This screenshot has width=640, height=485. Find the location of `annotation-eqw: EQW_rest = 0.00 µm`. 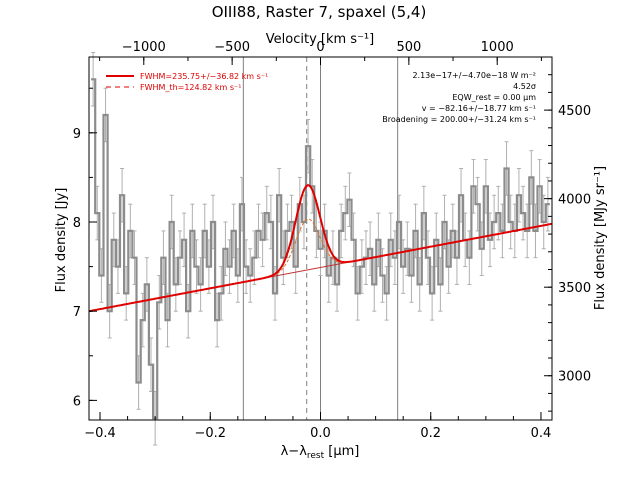

annotation-eqw: EQW_rest = 0.00 µm is located at coordinates (494, 97).